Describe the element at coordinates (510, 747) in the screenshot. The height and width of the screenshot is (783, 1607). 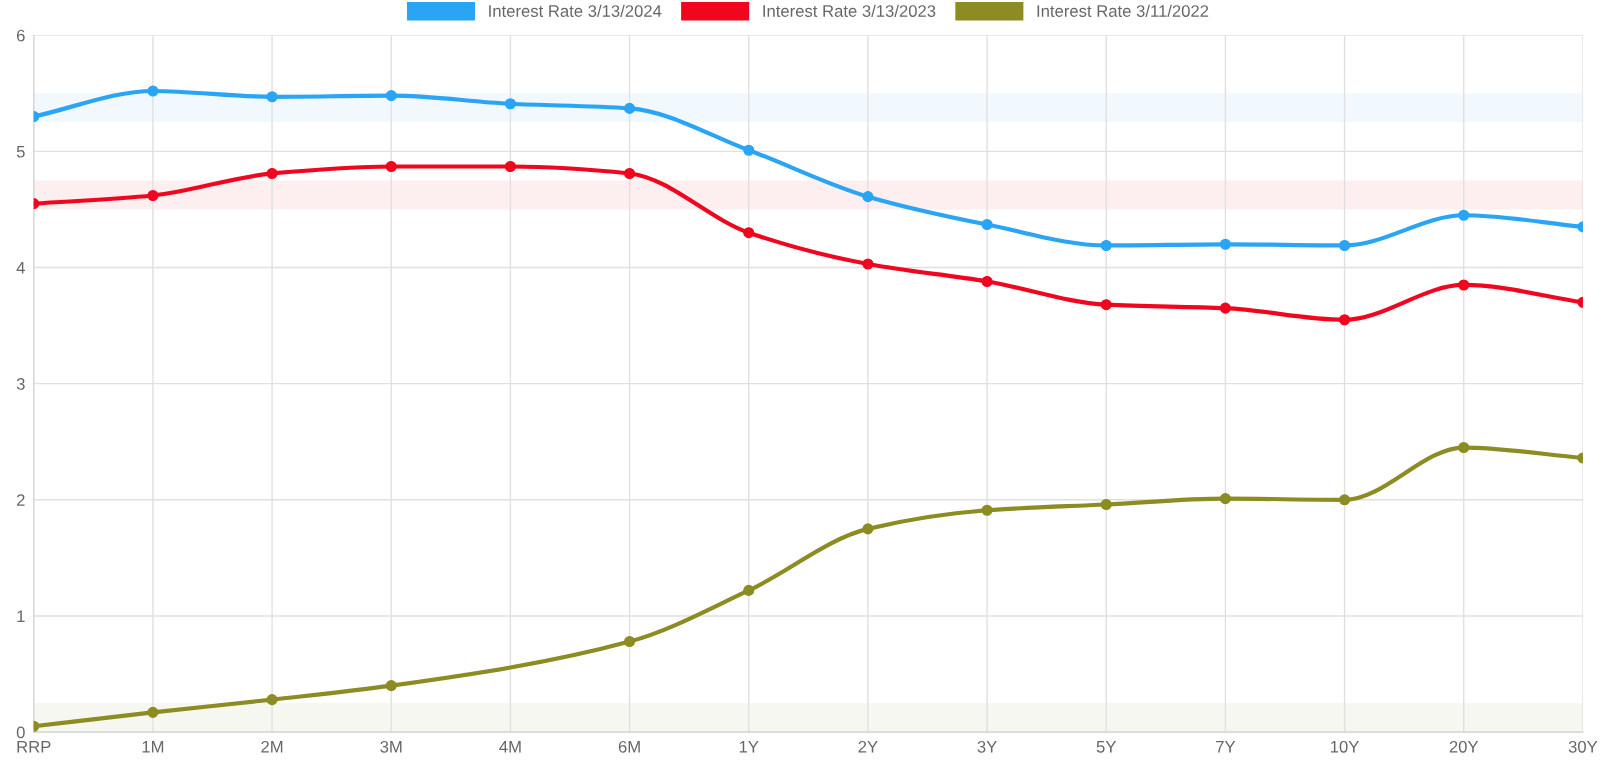
I see `x-tick-label: 4M` at that location.